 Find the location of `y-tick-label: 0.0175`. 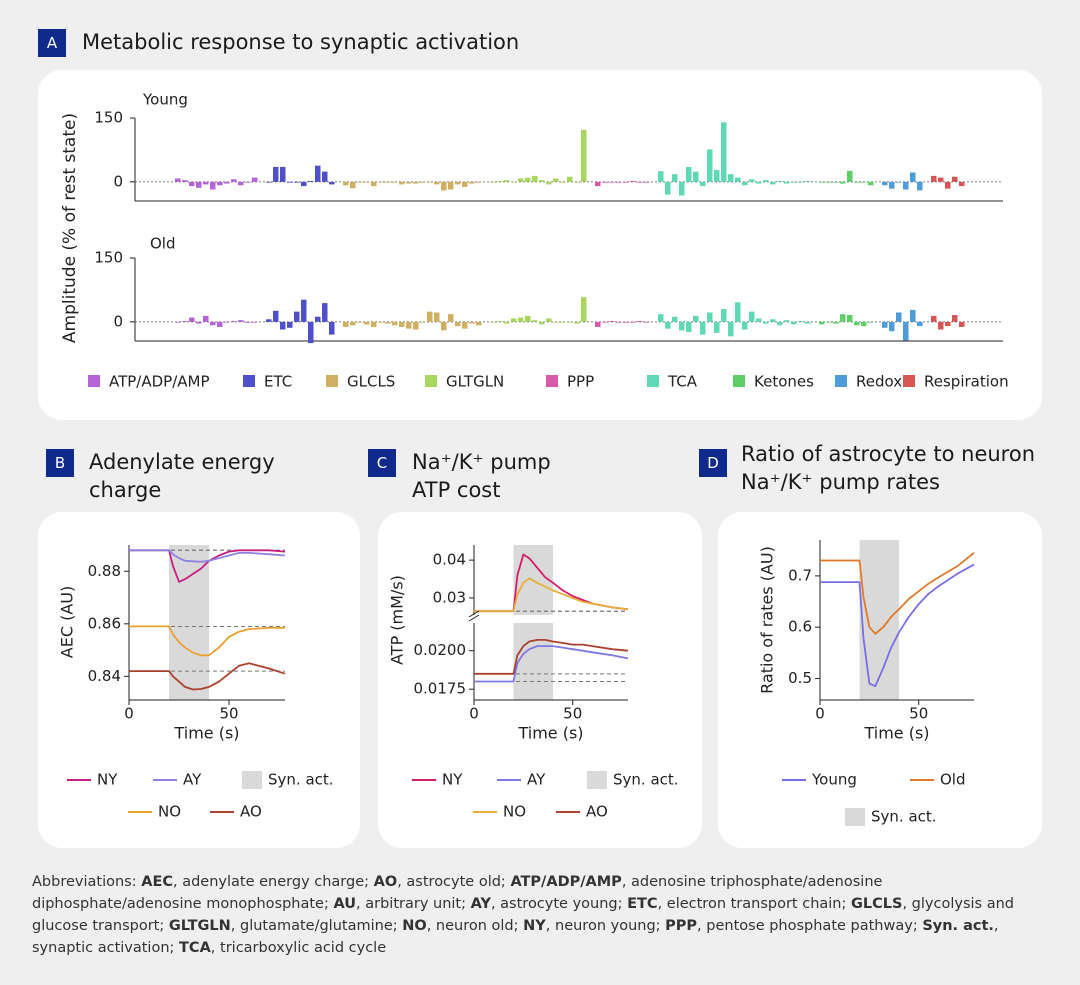

y-tick-label: 0.0175 is located at coordinates (440, 689).